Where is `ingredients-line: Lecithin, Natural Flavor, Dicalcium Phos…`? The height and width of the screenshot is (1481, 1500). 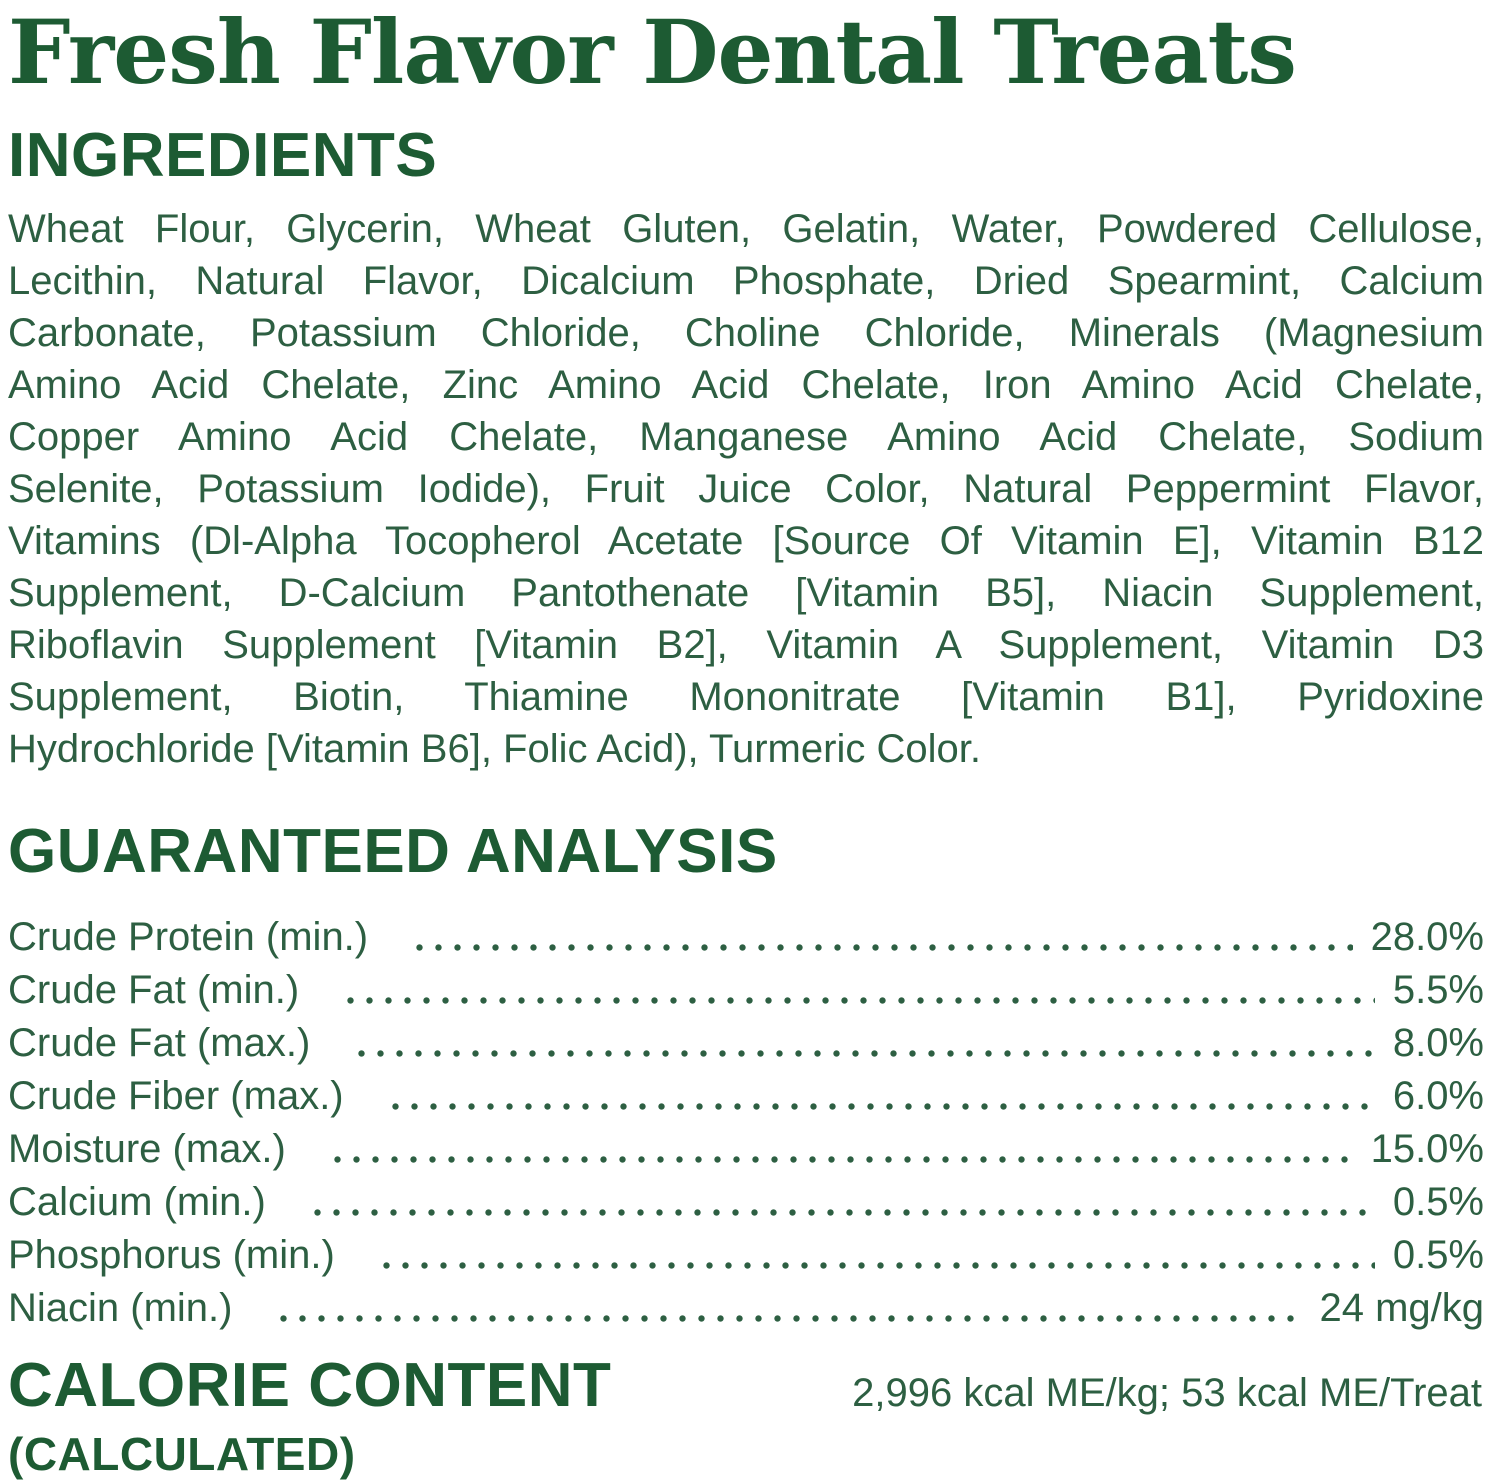
ingredients-line: Lecithin, Natural Flavor, Dicalcium Phos… is located at coordinates (746, 281).